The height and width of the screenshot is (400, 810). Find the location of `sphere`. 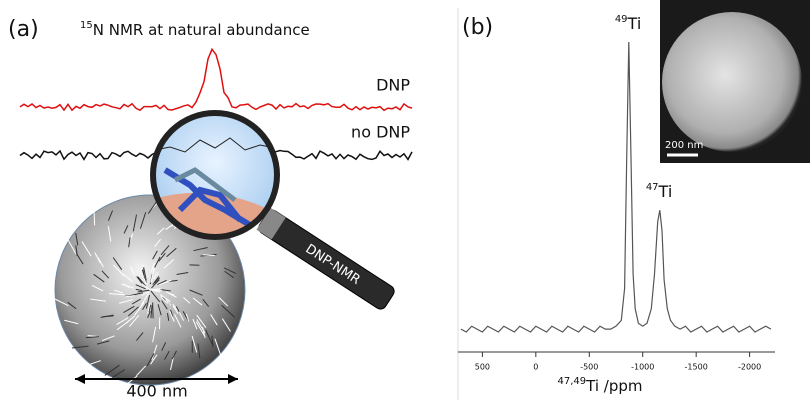

sphere is located at coordinates (150, 290).